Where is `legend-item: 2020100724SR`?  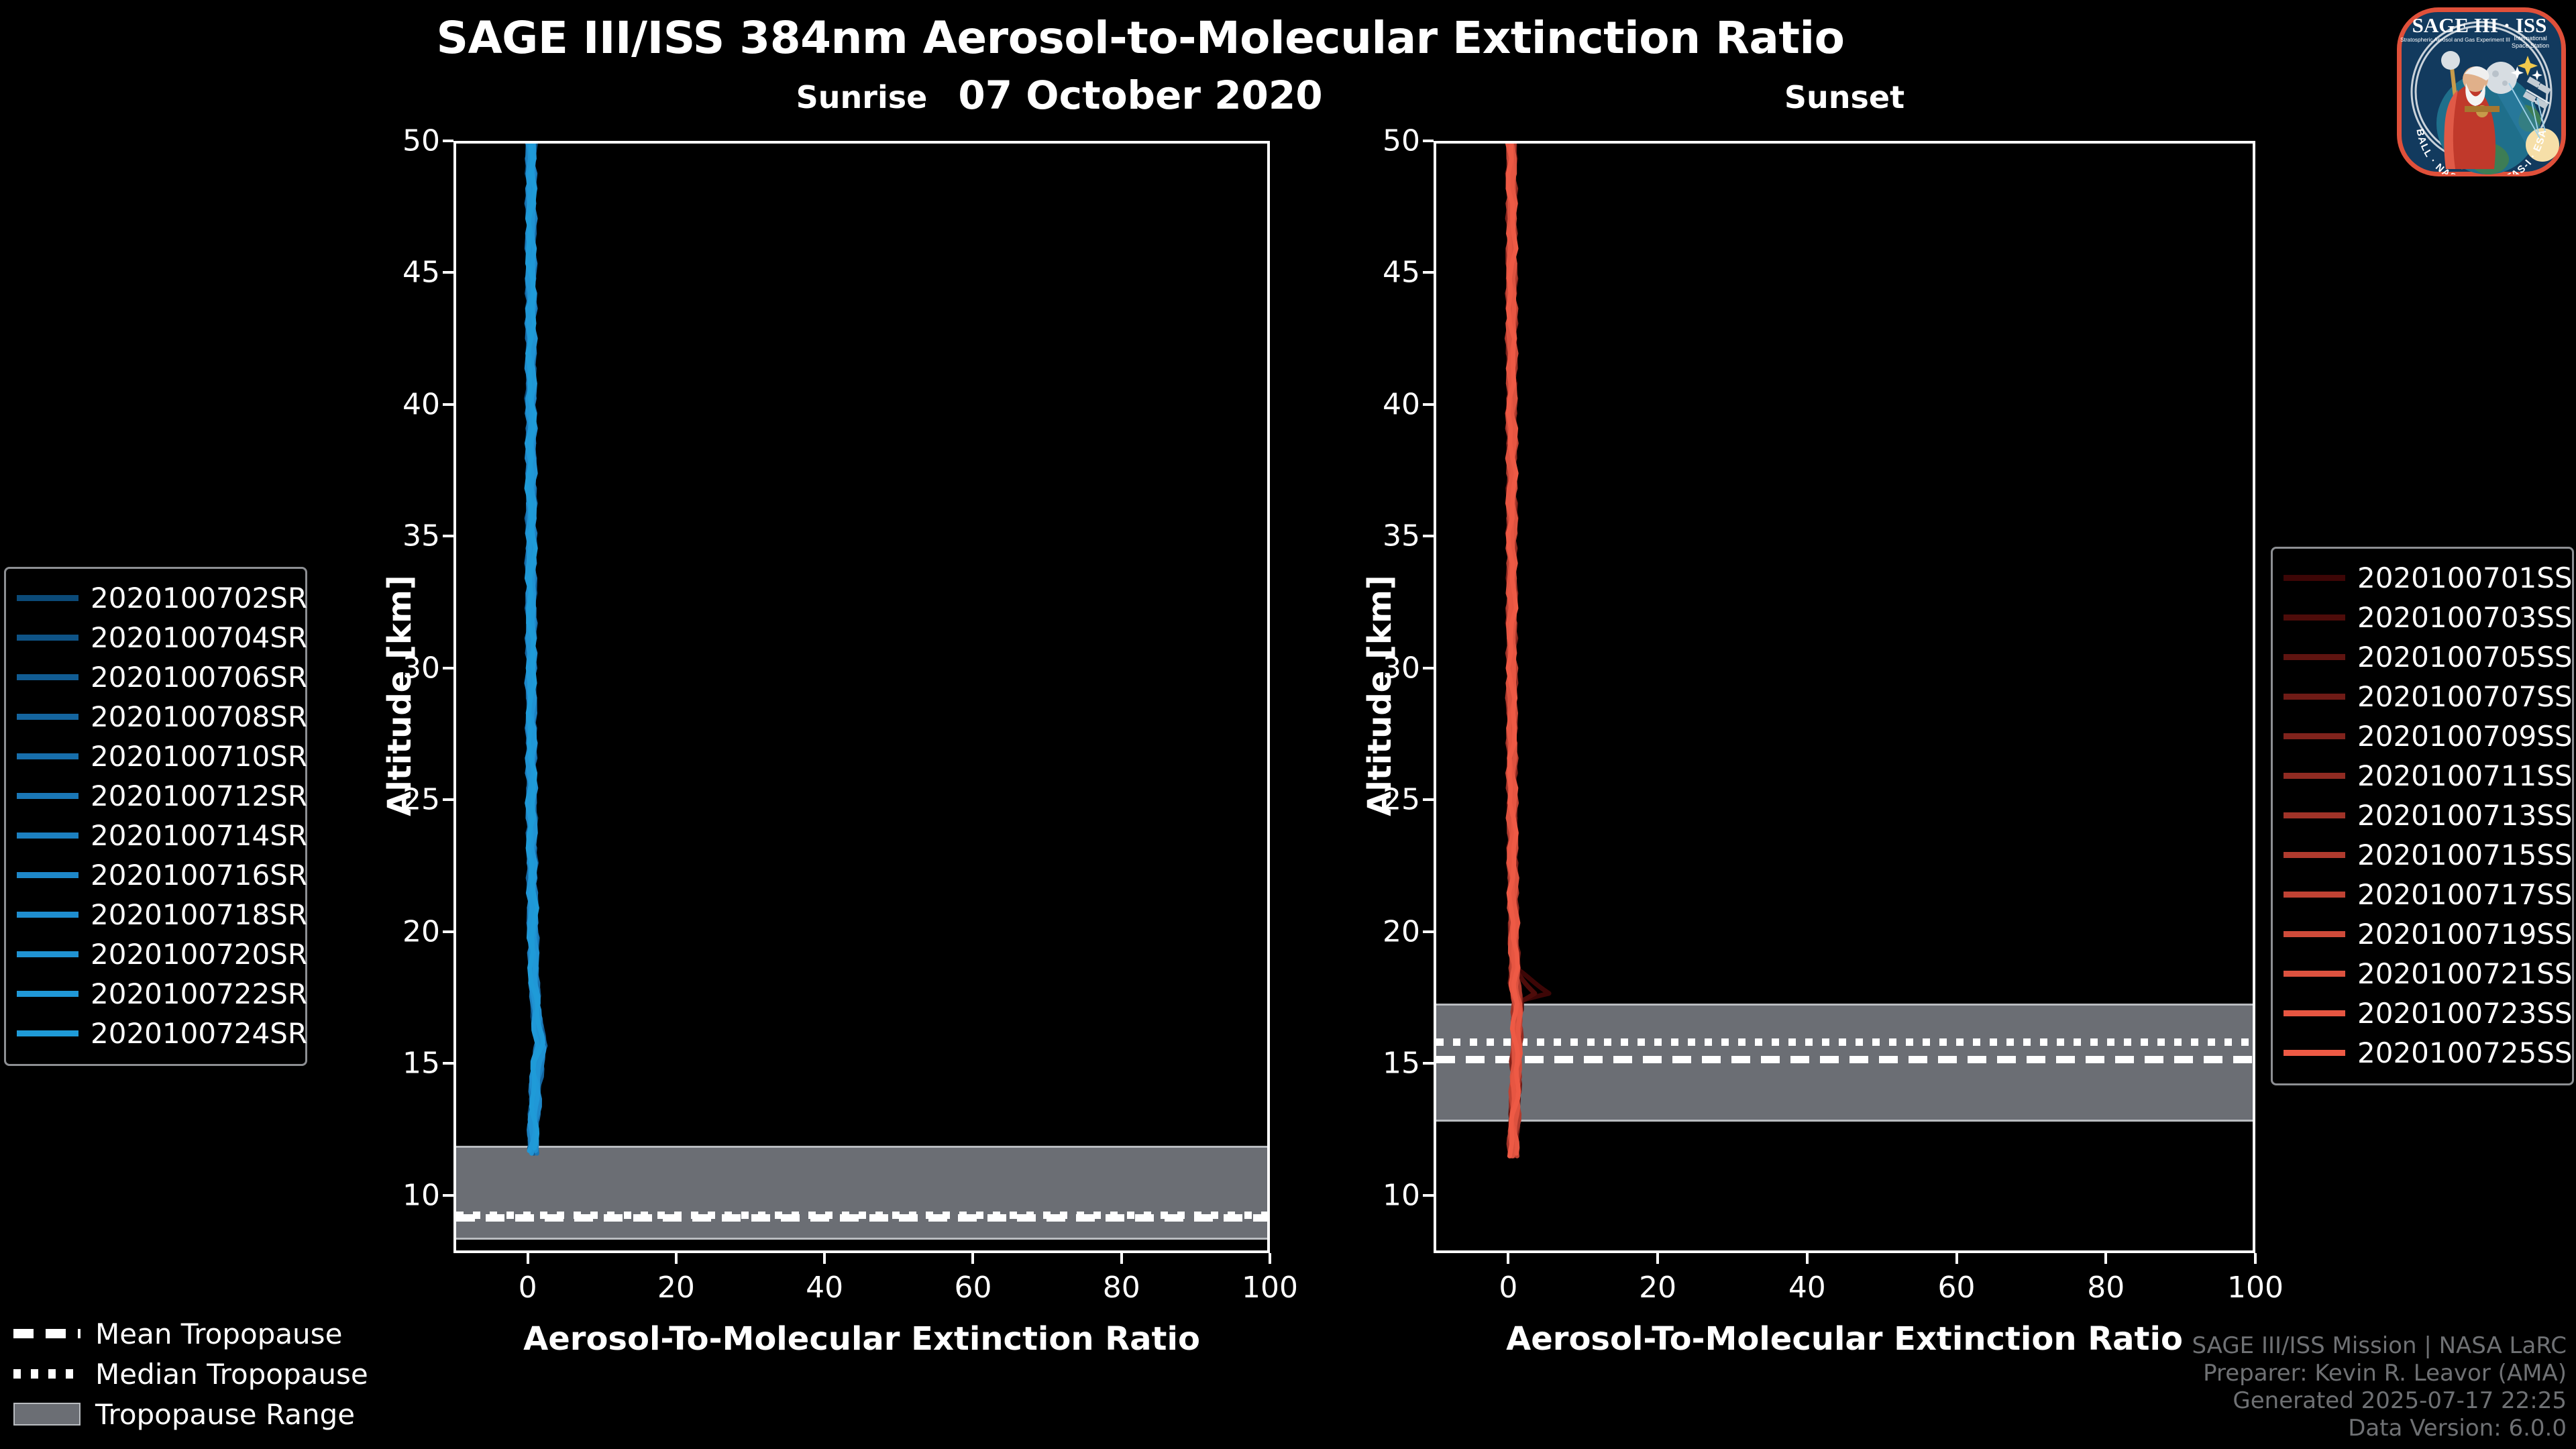
legend-item: 2020100724SR is located at coordinates (162, 1033).